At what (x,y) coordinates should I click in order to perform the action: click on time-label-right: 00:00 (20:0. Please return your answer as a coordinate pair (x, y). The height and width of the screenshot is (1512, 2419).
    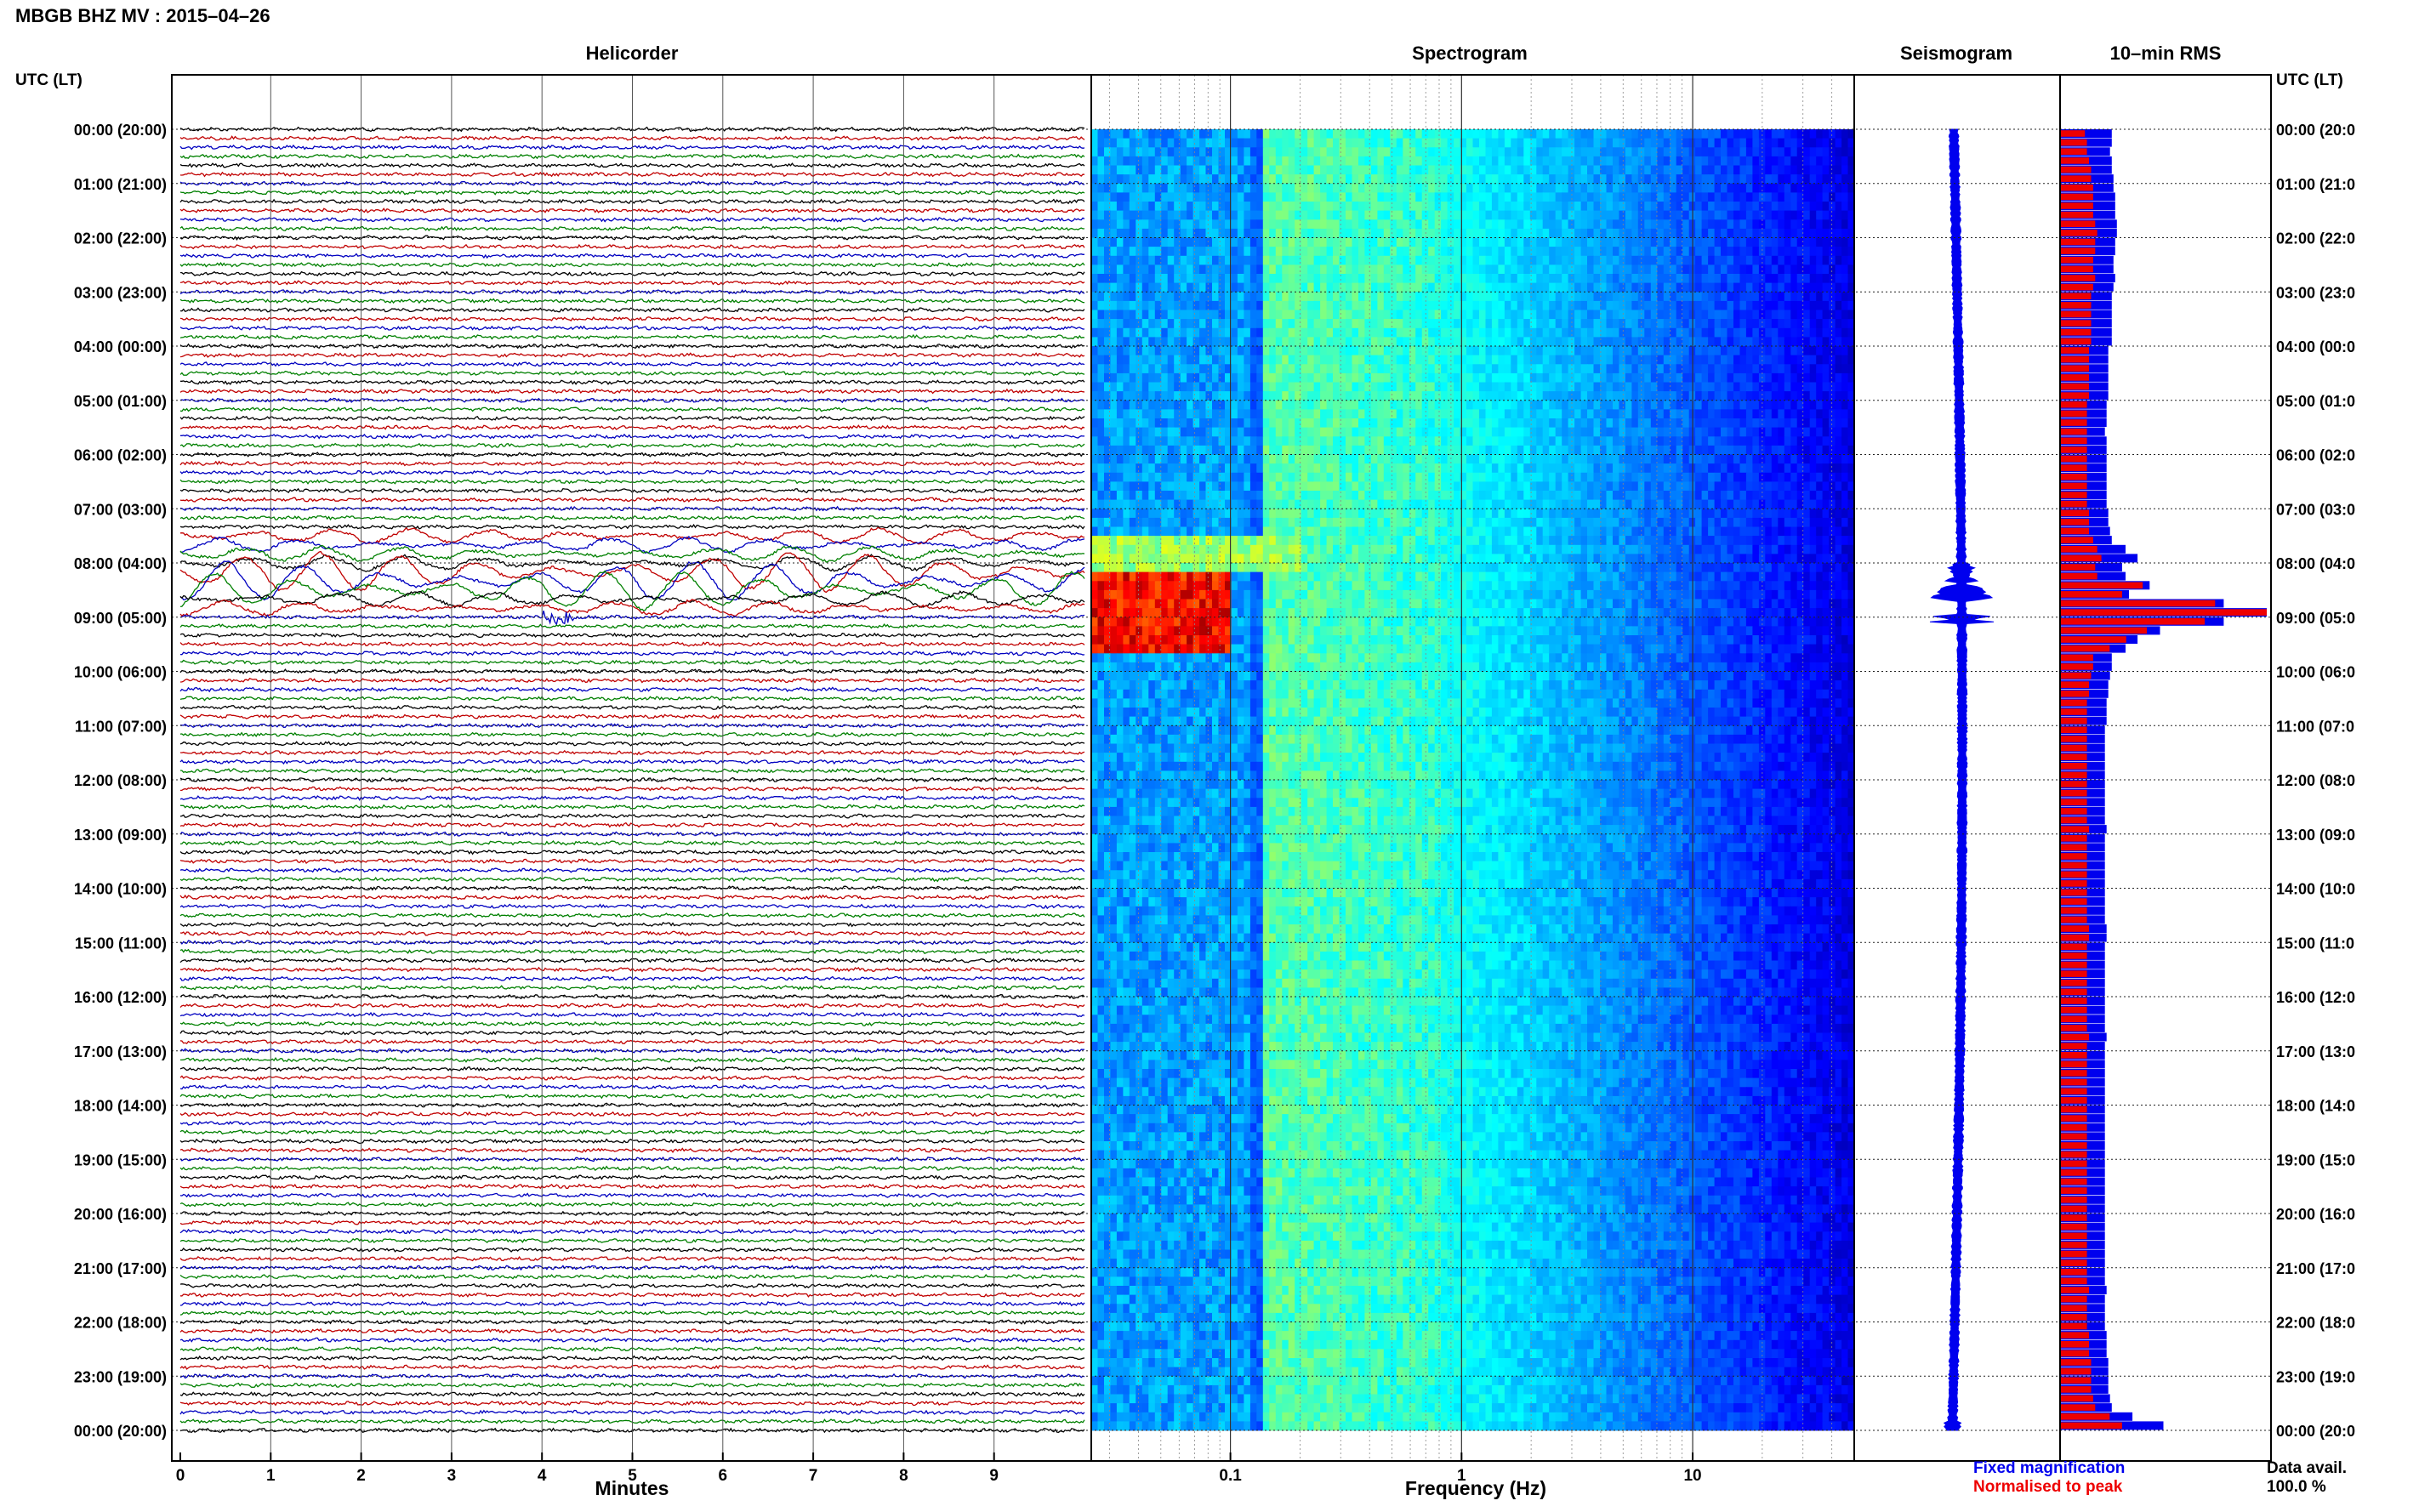
    Looking at the image, I should click on (2315, 130).